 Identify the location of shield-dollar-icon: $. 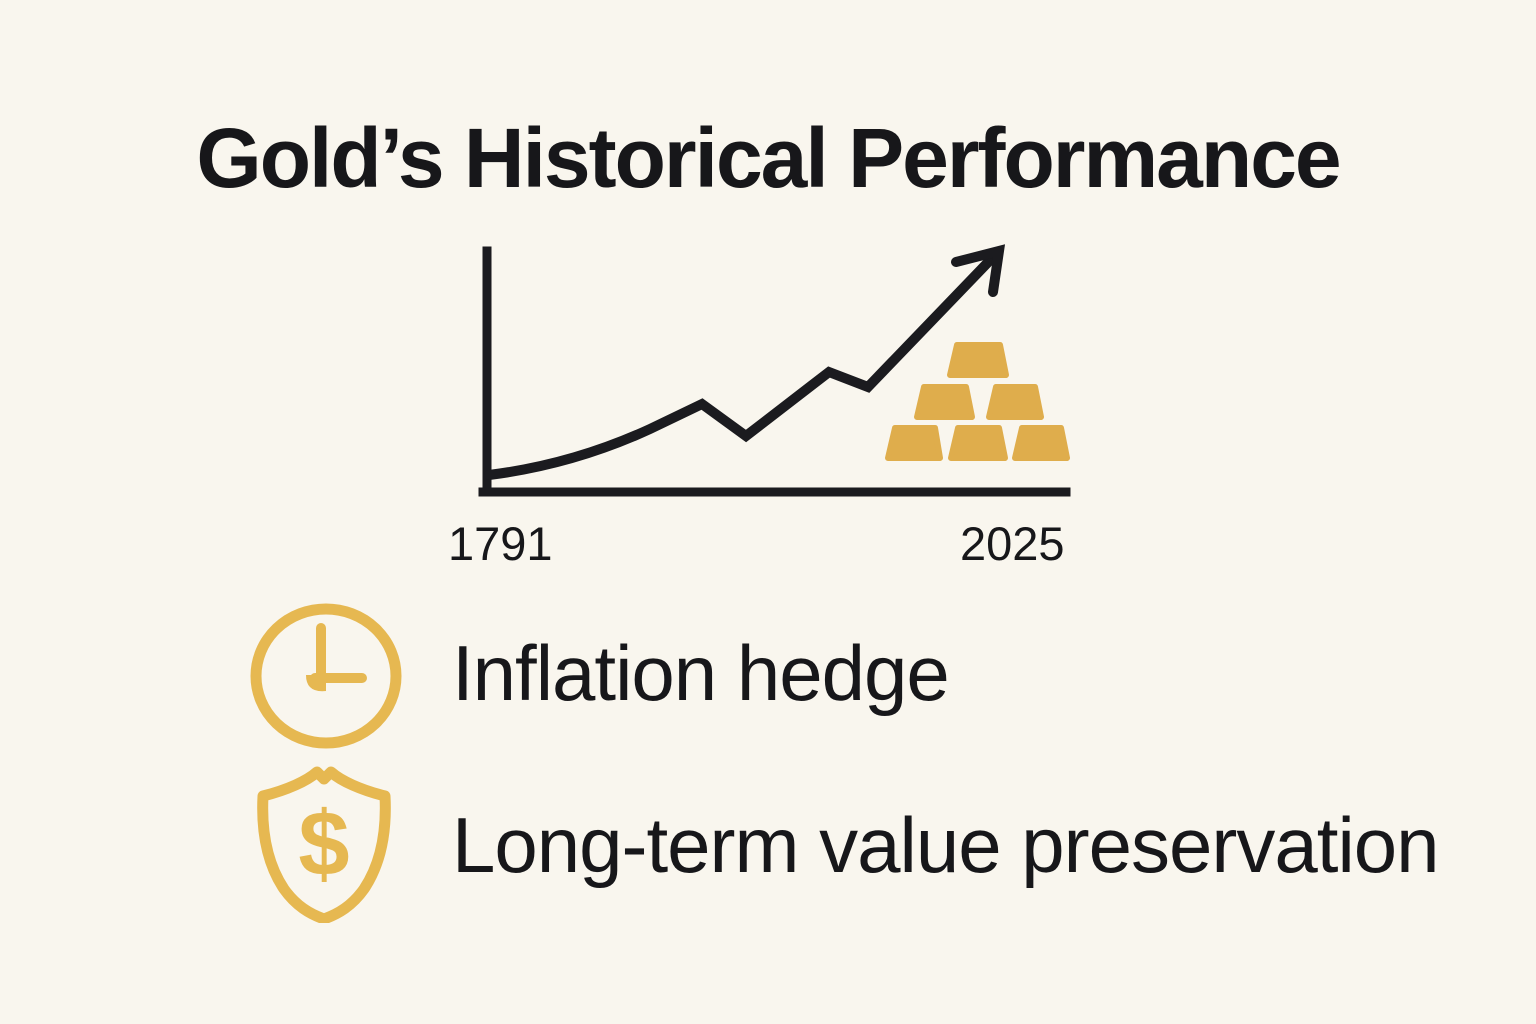
(324, 844).